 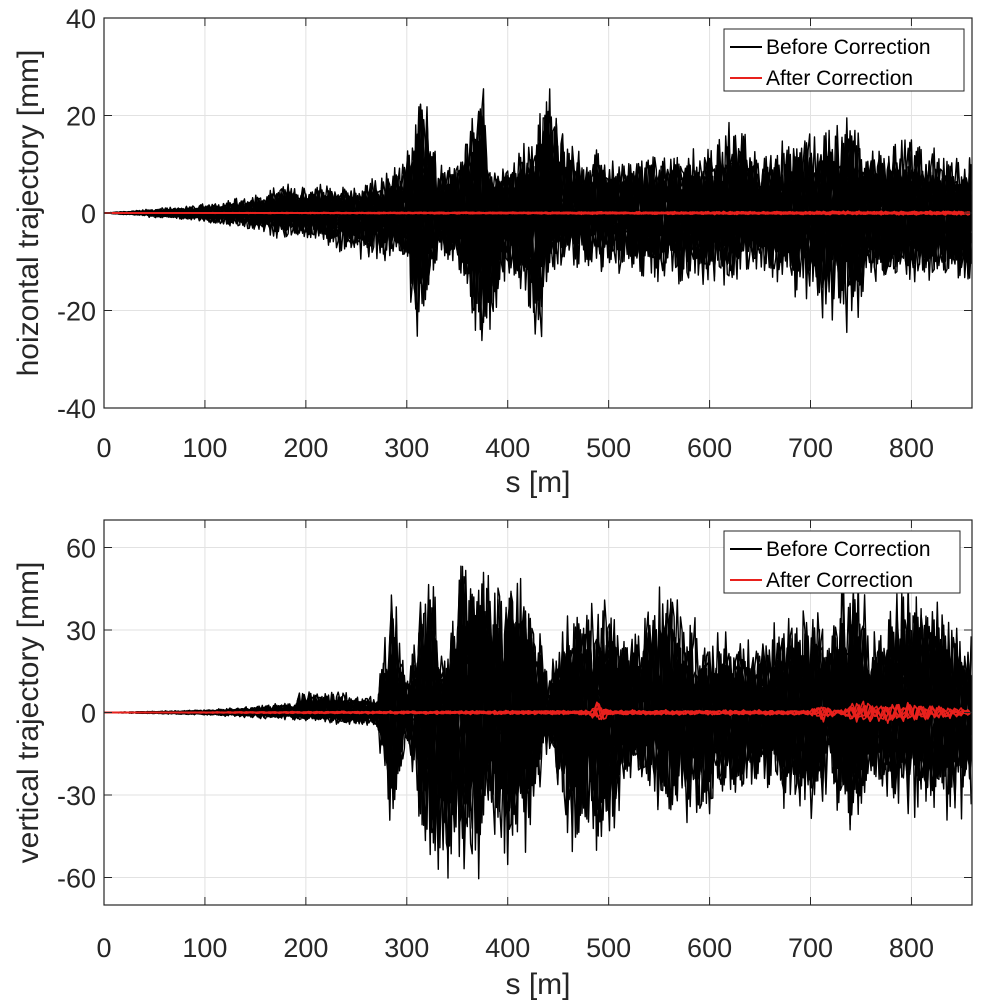 I want to click on y-tick-label: 40, so click(x=81, y=19).